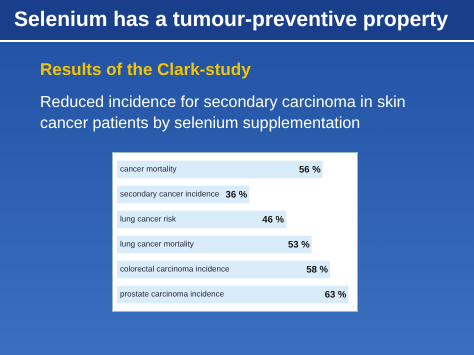 This screenshot has width=474, height=355. I want to click on chart-subtitle: Results of the Clark-study, so click(146, 70).